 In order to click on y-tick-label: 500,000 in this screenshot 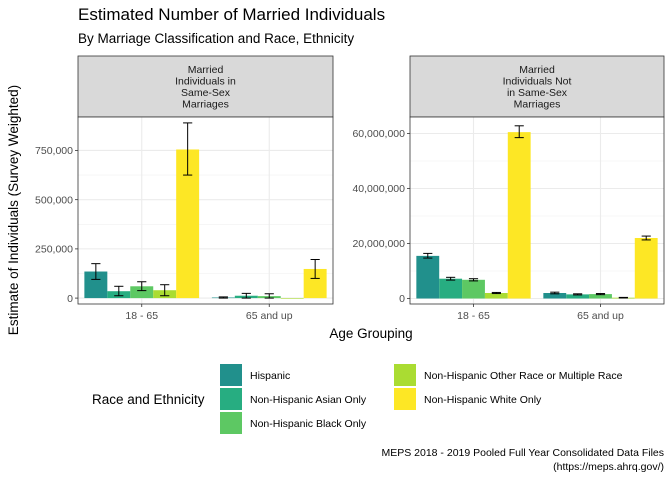, I will do `click(54, 200)`.